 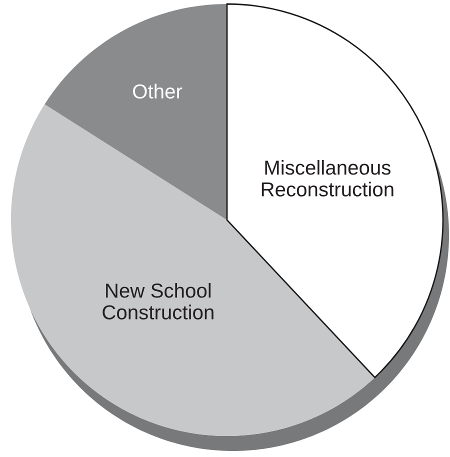 I want to click on slice-label: Other, so click(x=157, y=91).